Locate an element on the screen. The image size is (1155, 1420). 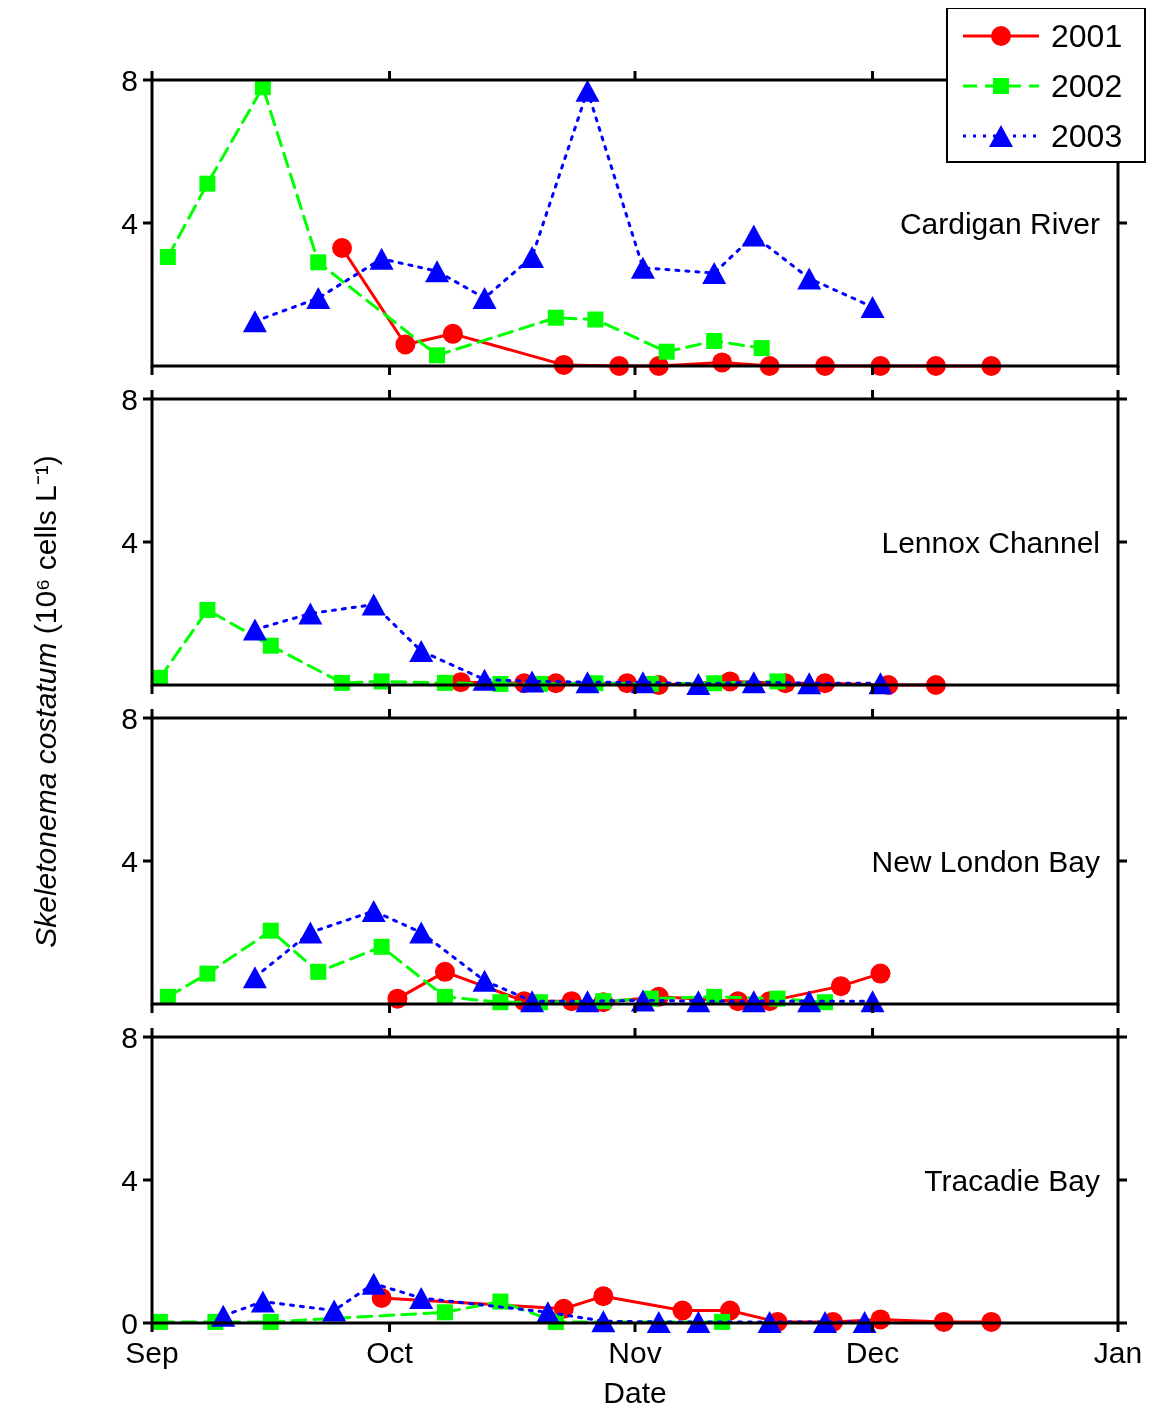
x-tick-label: Jan is located at coordinates (1118, 1352).